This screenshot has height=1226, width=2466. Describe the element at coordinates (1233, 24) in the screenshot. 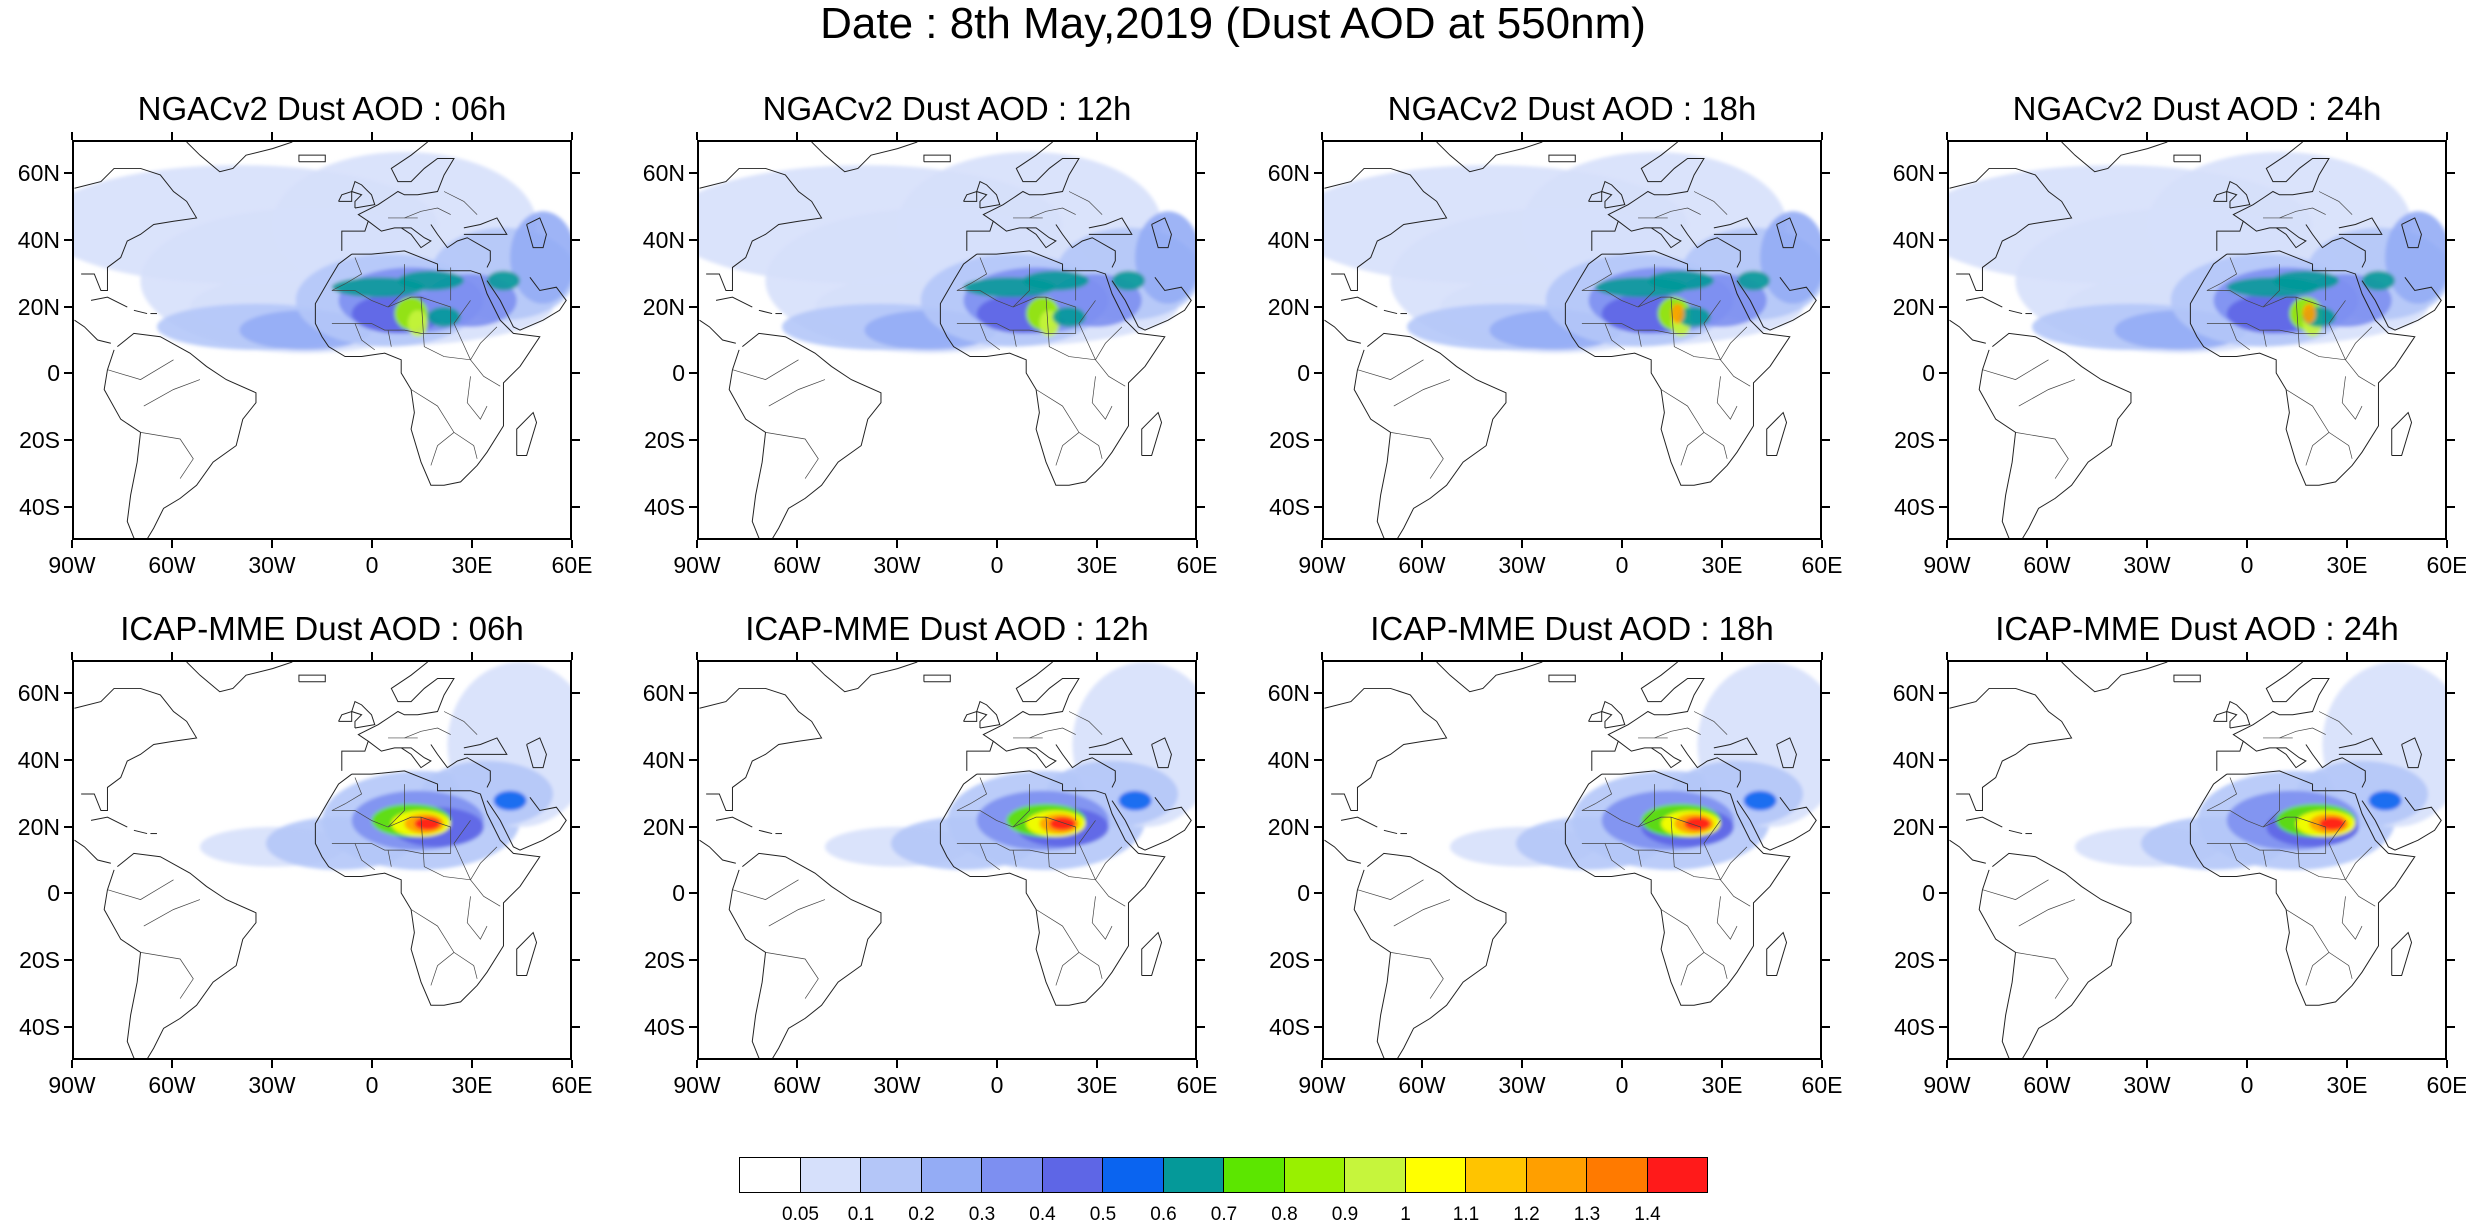

I see `figure-title: Date : 8th May,2019 (Dust AOD at 550nm)` at that location.